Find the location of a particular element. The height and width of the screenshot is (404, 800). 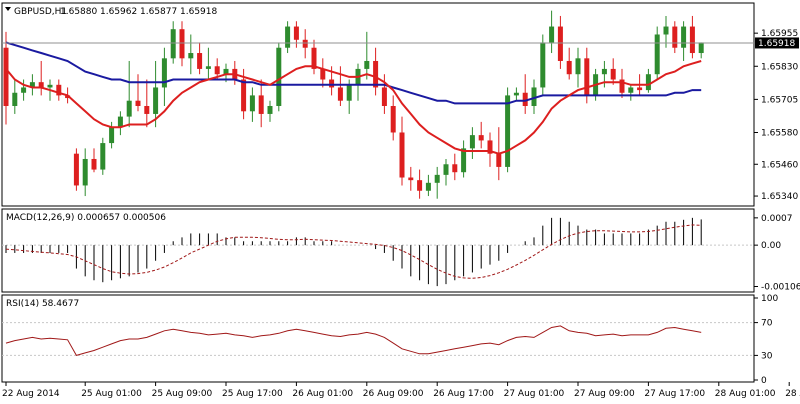

rsi-axis: 100 70 30 0 is located at coordinates (766, 340).